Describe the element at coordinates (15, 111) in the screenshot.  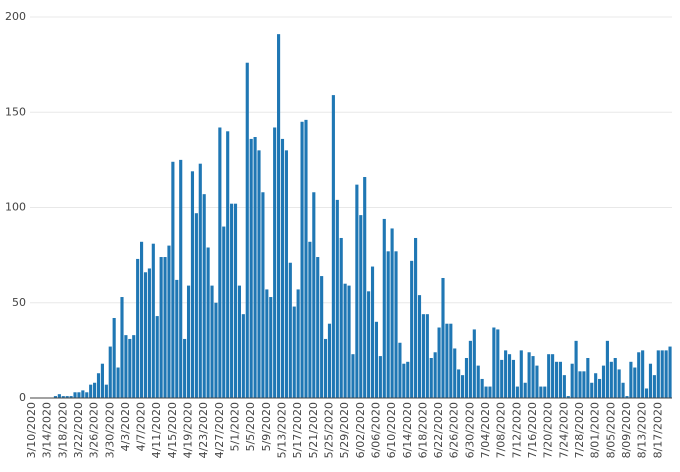
I see `y-tick-label: 150` at that location.